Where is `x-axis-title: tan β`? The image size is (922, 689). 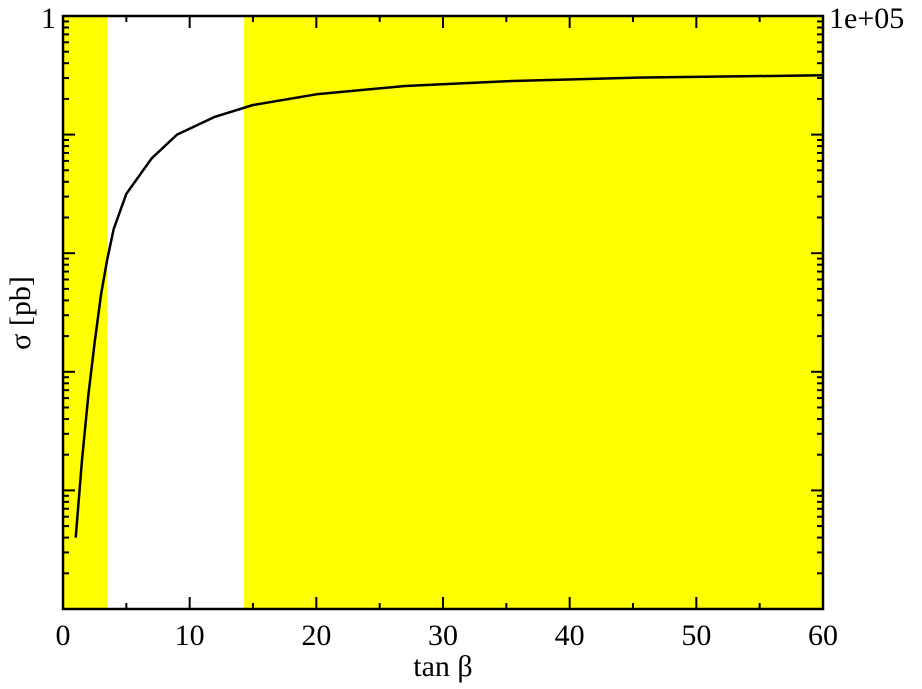 x-axis-title: tan β is located at coordinates (442, 666).